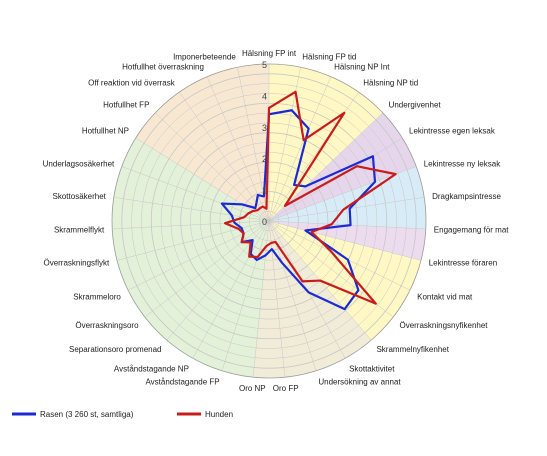 The width and height of the screenshot is (547, 456). Describe the element at coordinates (76, 262) in the screenshot. I see `category-label: Överraskningsflykt` at that location.